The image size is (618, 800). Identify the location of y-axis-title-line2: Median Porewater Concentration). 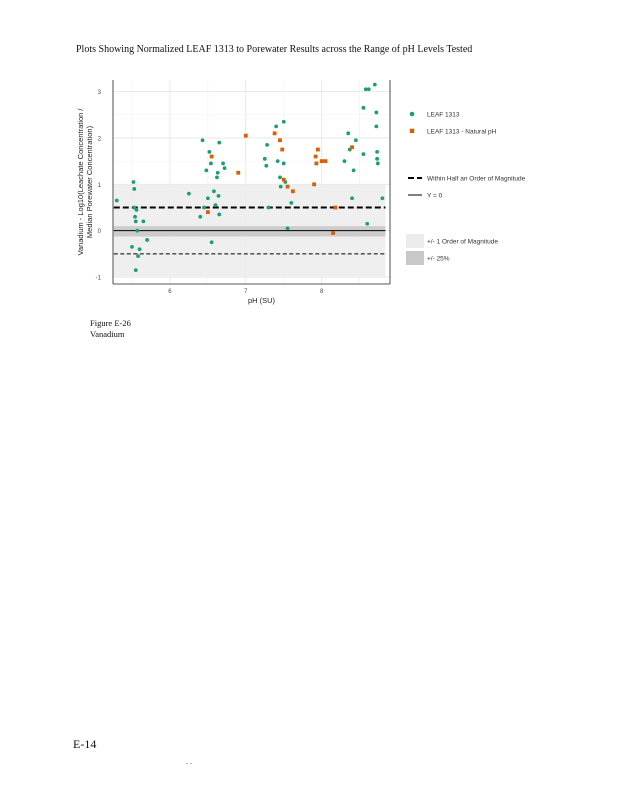
(89, 181).